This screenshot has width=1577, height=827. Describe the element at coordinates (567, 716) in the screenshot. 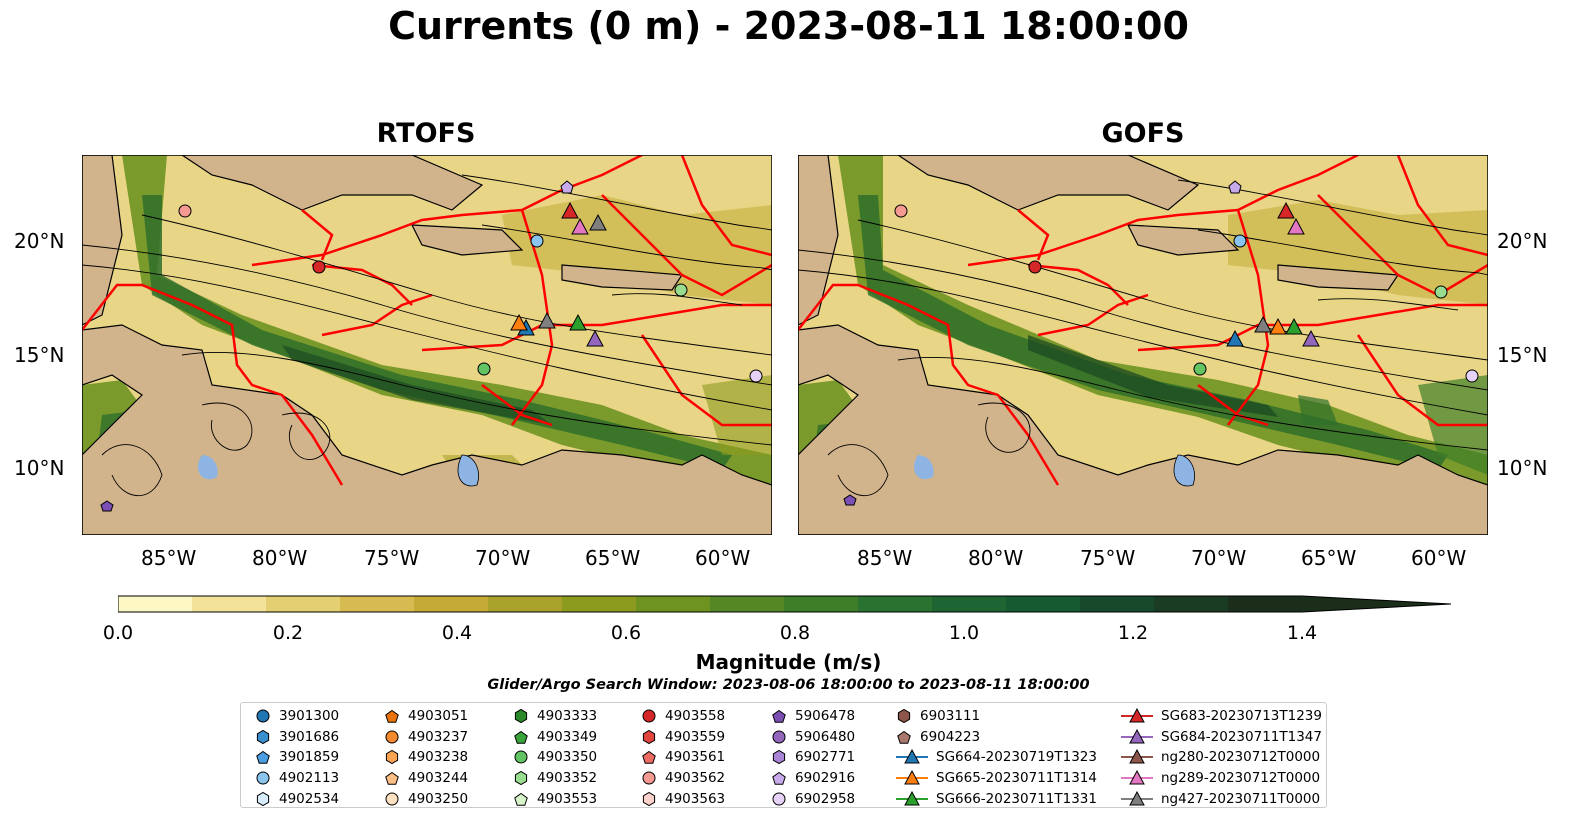

I see `legend-label: 4903333` at that location.